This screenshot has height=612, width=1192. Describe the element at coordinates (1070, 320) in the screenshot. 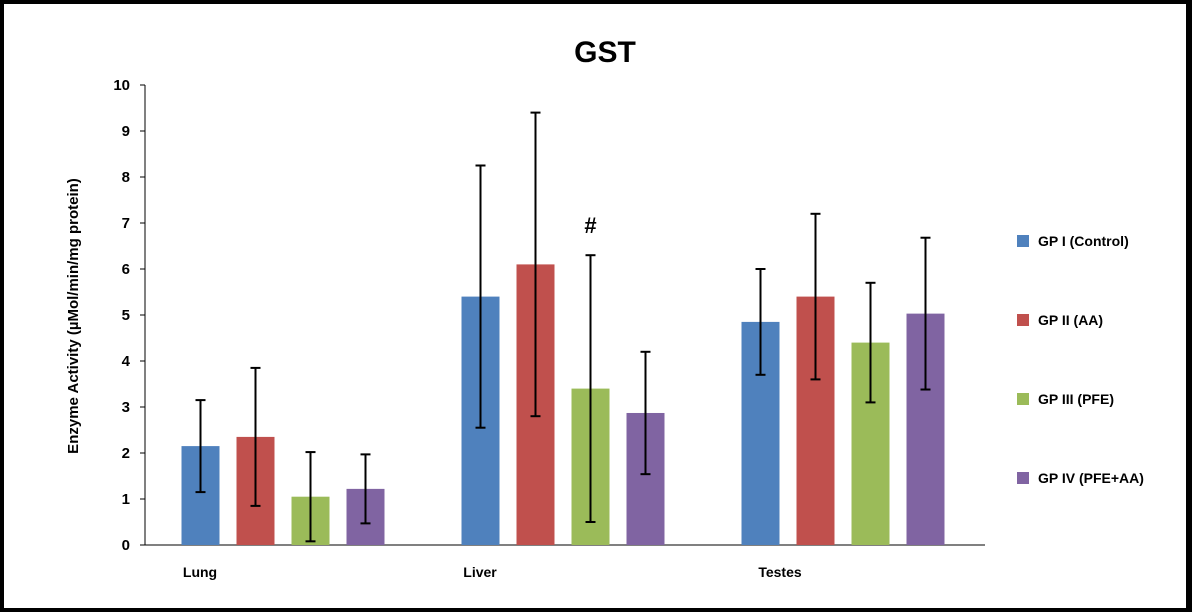

I see `legend-label-1: GP II (AA)` at that location.